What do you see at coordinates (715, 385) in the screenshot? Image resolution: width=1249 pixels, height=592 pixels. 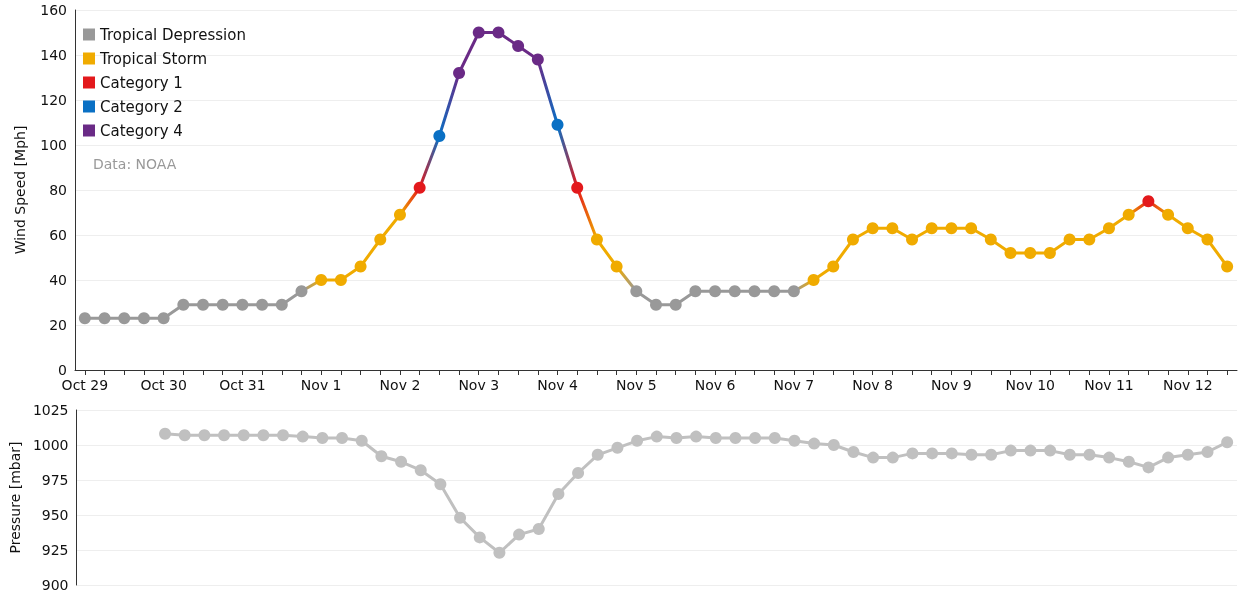 I see `x-tick-label: Nov 6` at bounding box center [715, 385].